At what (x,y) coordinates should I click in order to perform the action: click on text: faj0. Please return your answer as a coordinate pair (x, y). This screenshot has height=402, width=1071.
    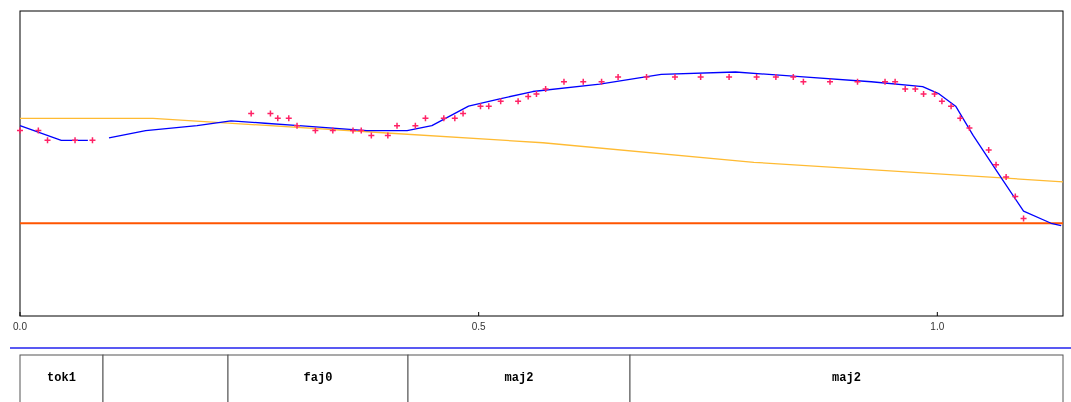
    Looking at the image, I should click on (318, 378).